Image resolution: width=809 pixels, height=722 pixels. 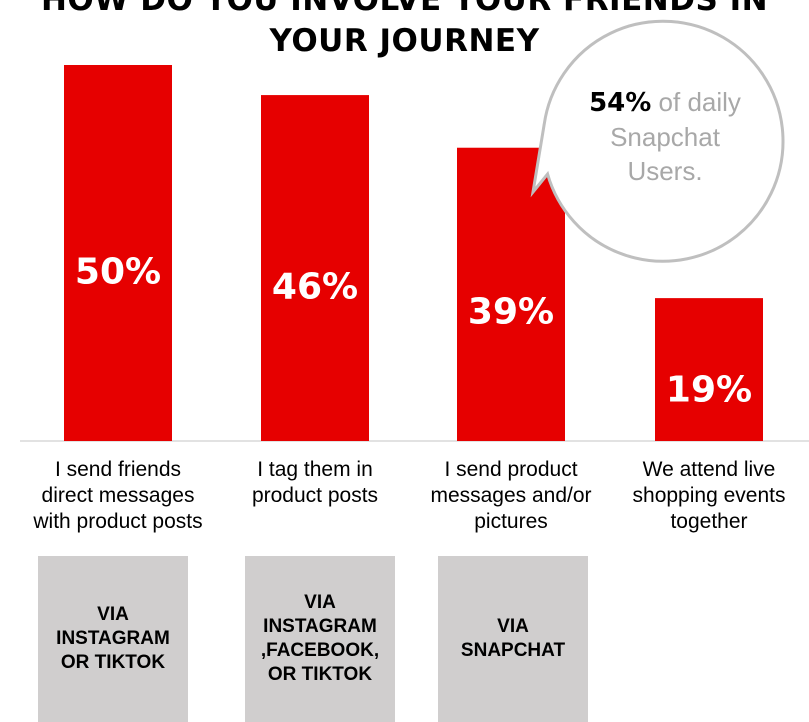 What do you see at coordinates (315, 287) in the screenshot?
I see `bar-value-label-2: 46%` at bounding box center [315, 287].